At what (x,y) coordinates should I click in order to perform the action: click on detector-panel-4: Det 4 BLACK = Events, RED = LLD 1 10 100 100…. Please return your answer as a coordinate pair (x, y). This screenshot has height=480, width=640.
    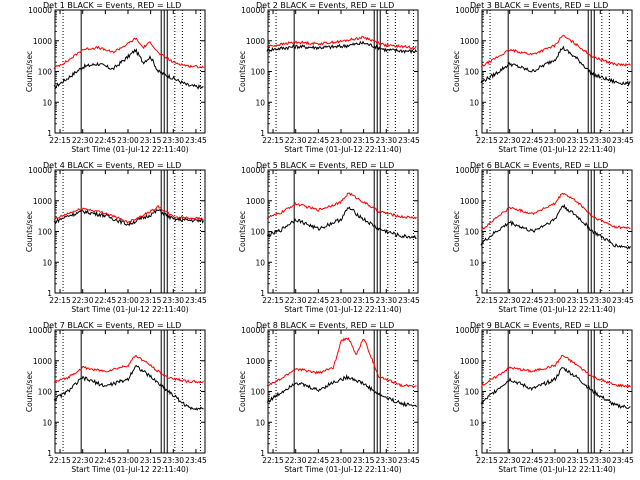
    Looking at the image, I should click on (116, 237).